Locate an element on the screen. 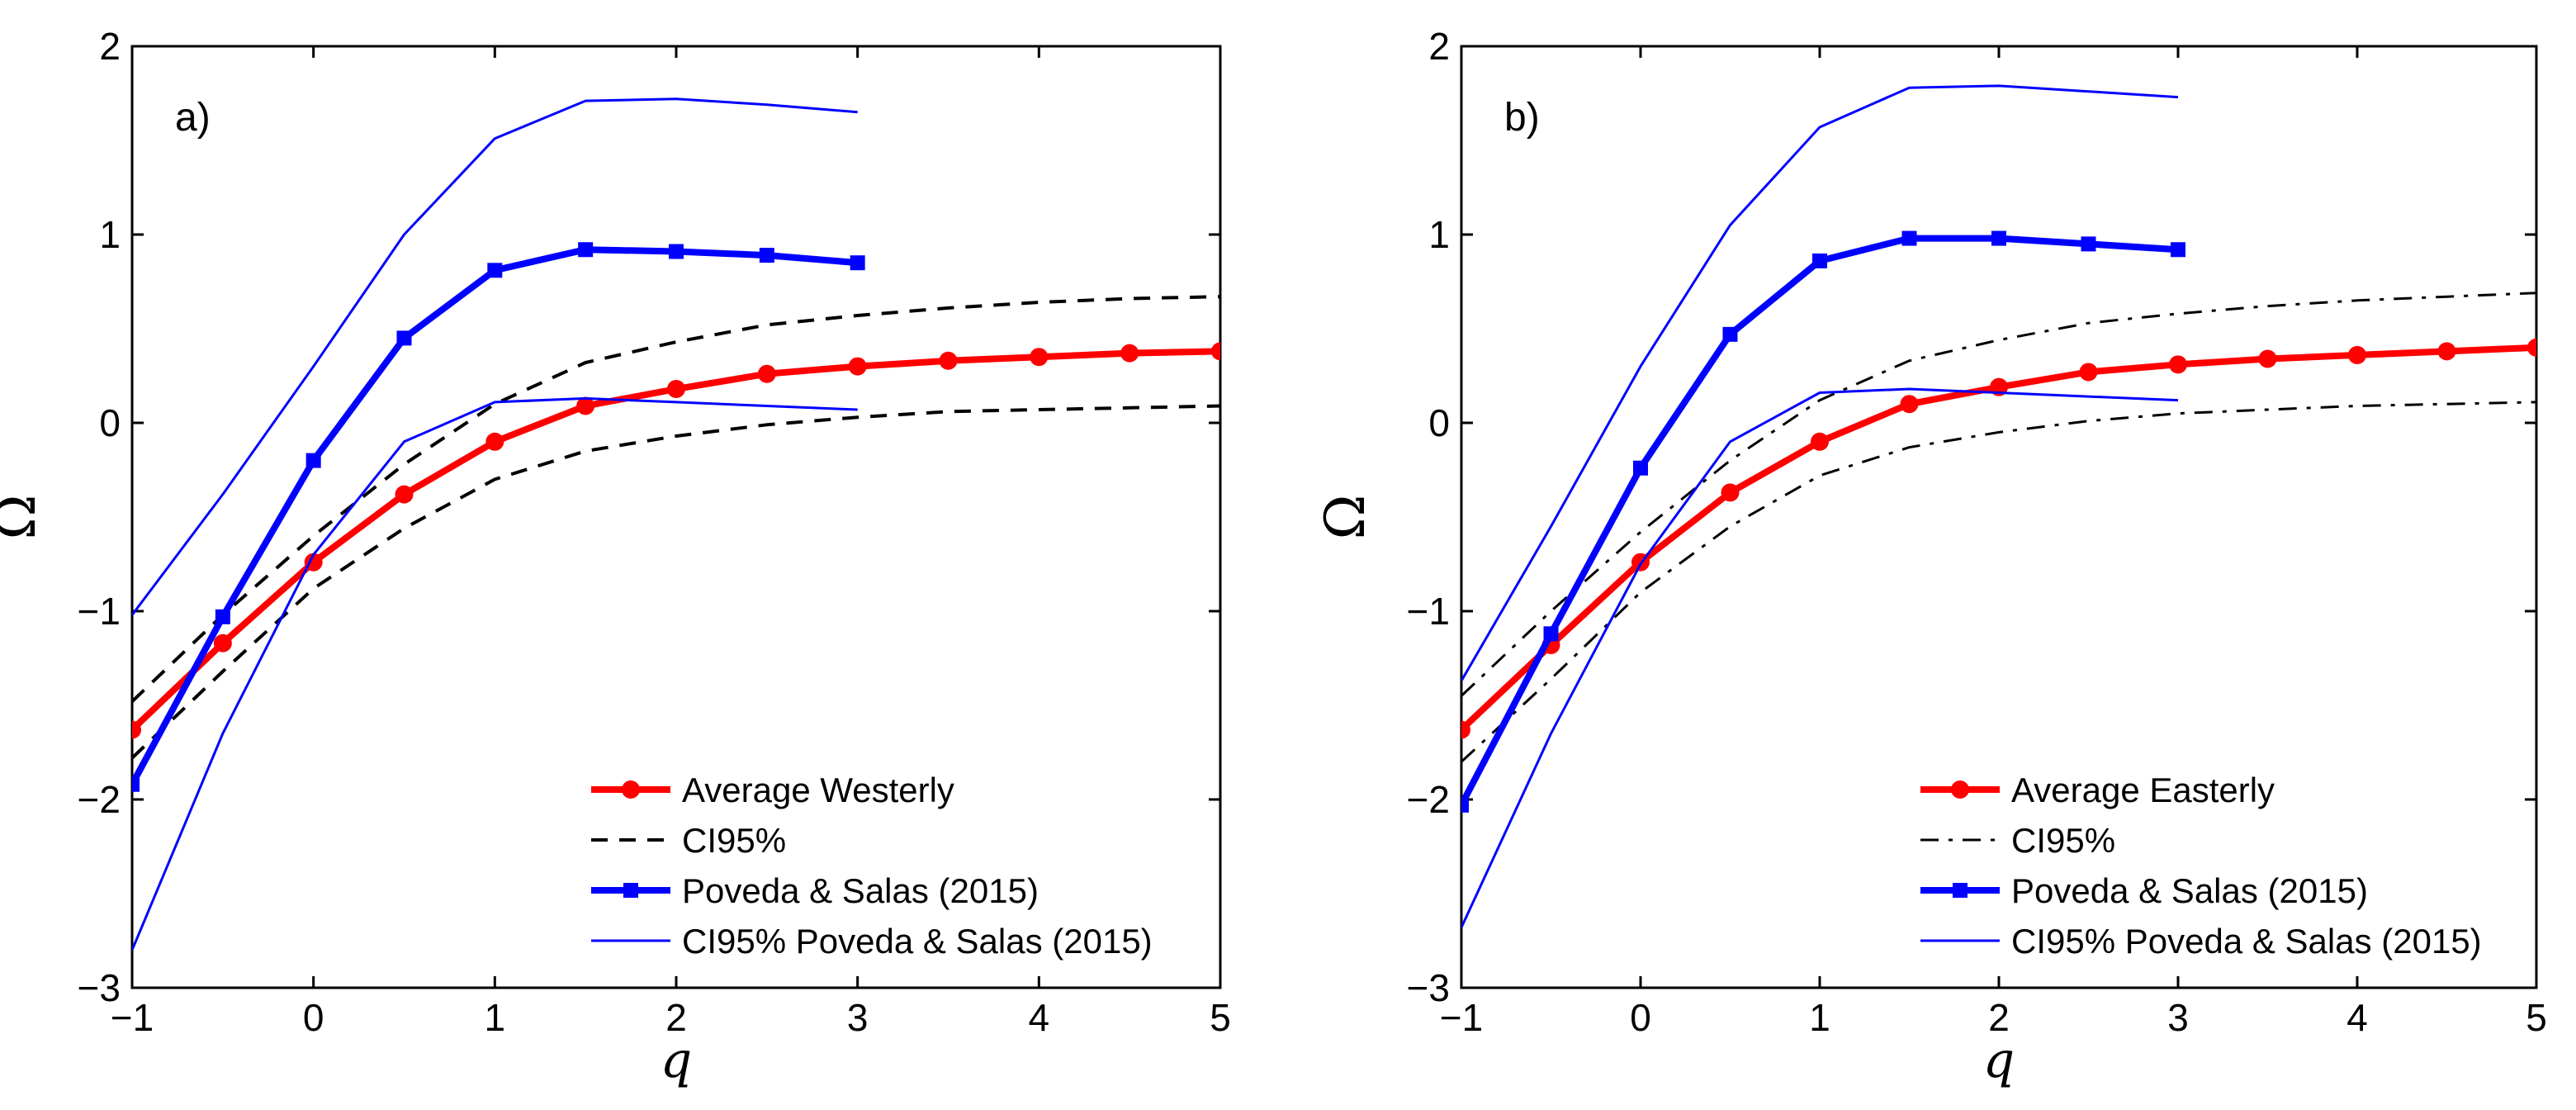  panel-label: b) is located at coordinates (1522, 118).